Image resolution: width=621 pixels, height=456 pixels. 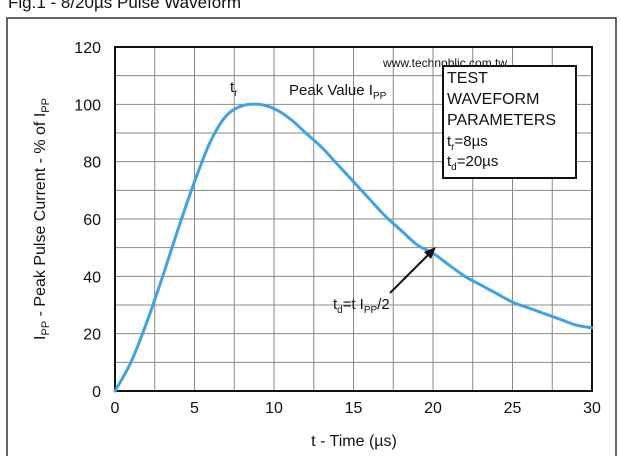 What do you see at coordinates (92, 163) in the screenshot?
I see `y-tick-label: 80` at bounding box center [92, 163].